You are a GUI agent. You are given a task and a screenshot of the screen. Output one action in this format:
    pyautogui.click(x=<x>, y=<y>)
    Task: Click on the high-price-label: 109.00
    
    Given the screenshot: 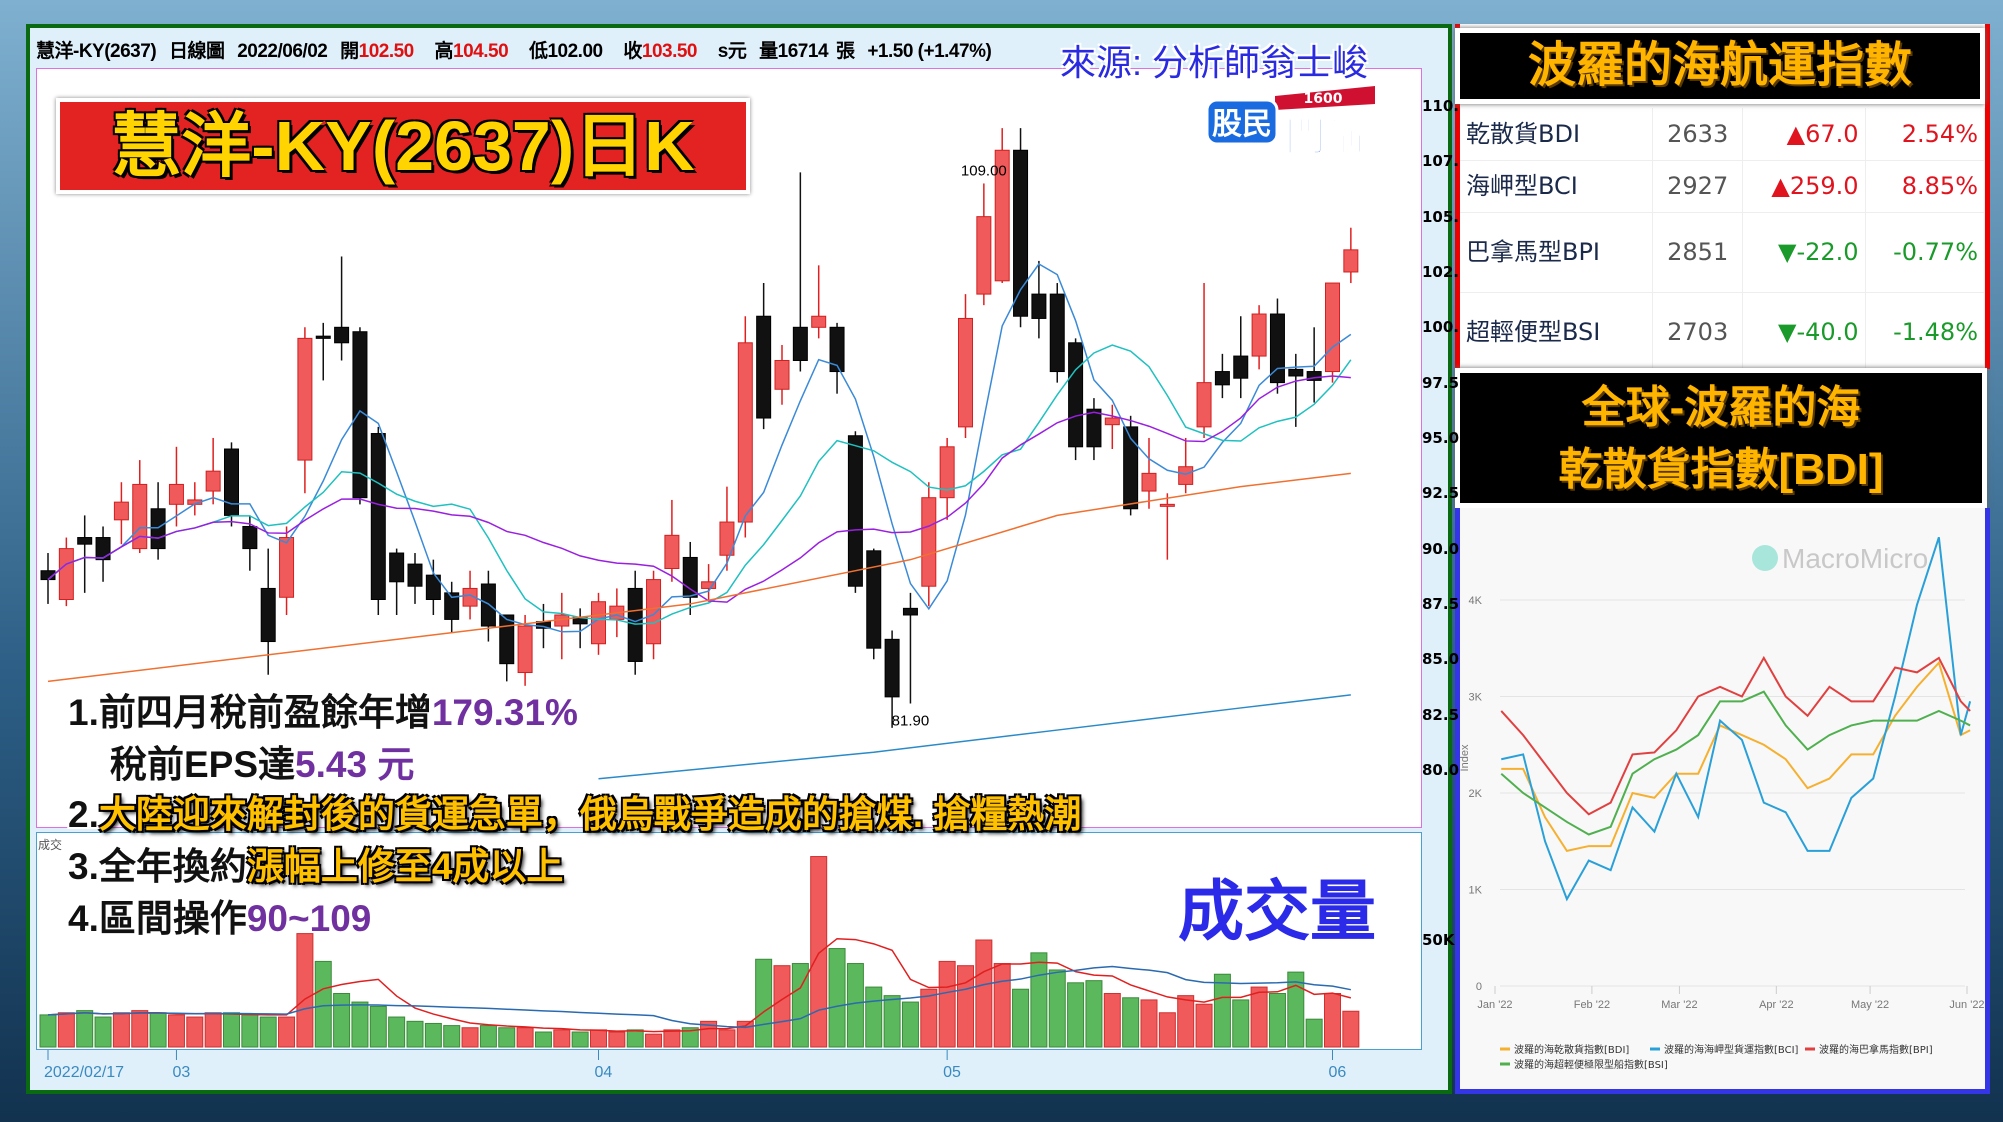 What is the action you would take?
    pyautogui.click(x=984, y=170)
    